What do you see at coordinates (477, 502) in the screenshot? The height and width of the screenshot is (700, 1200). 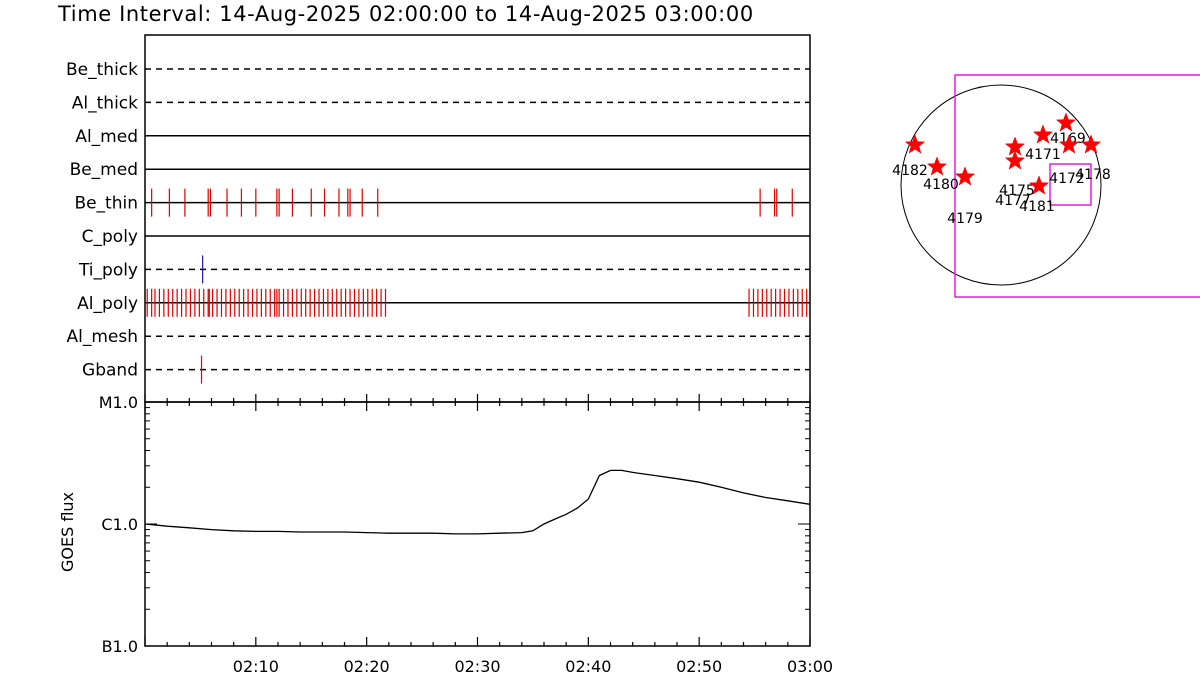 I see `goes-flux-line` at bounding box center [477, 502].